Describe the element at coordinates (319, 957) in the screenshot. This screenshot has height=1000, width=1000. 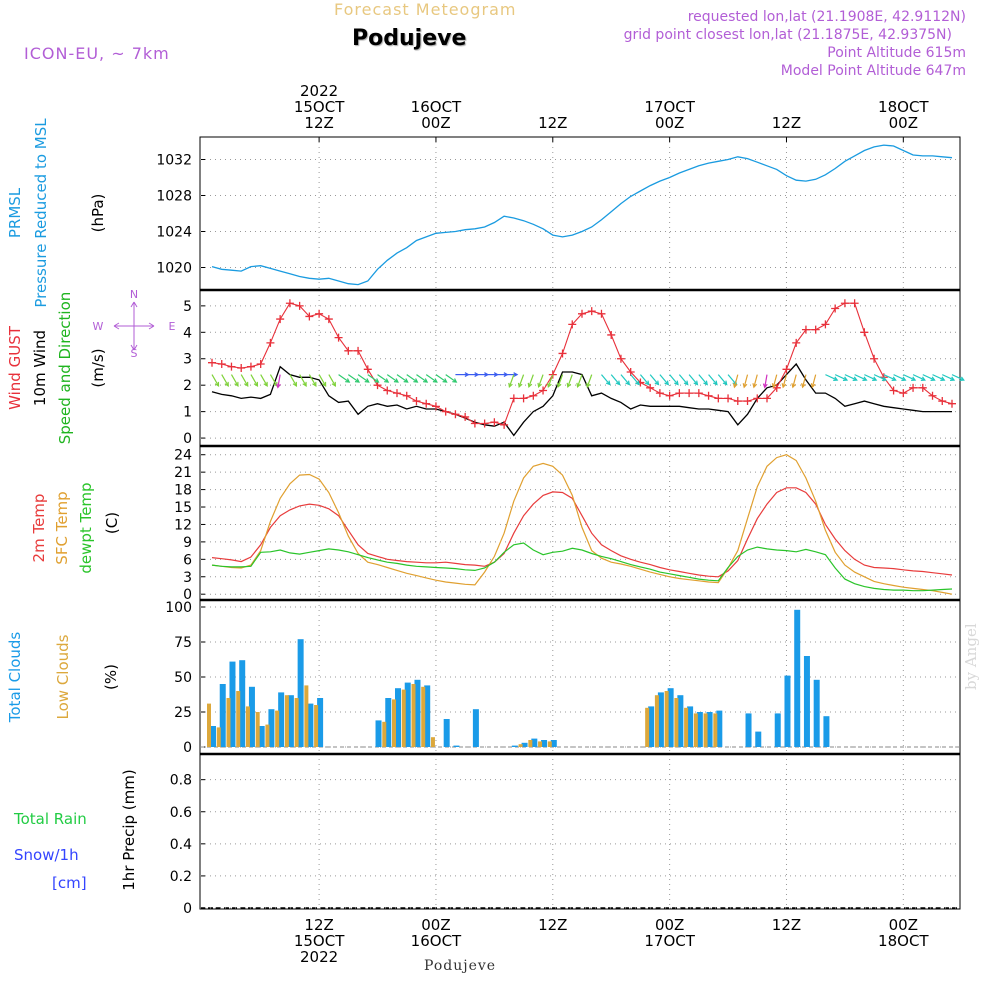
I see `bottom-time-label: 2022` at that location.